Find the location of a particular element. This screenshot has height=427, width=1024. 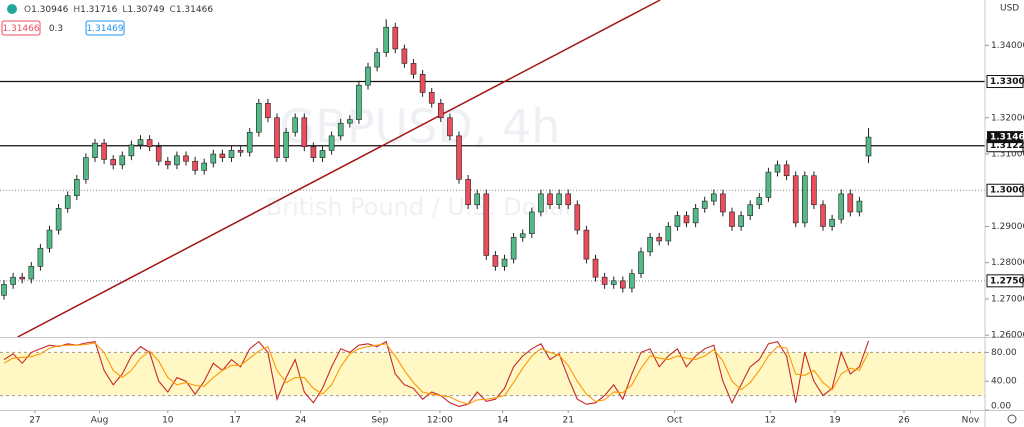

buy-box is located at coordinates (105, 28).